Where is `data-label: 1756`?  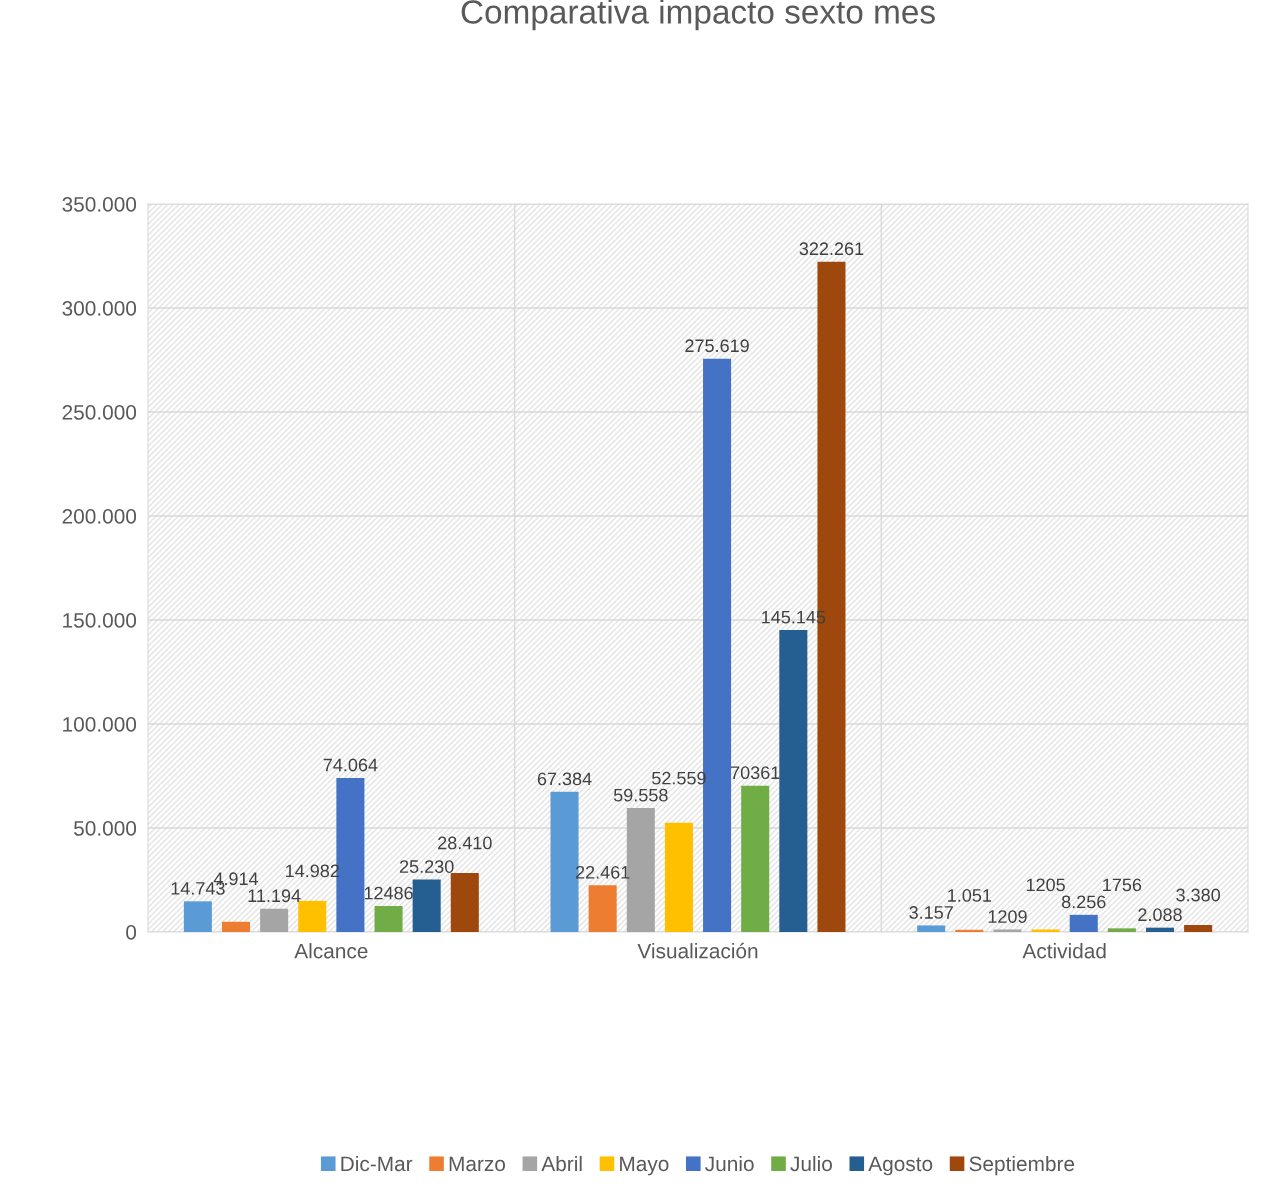
data-label: 1756 is located at coordinates (1122, 885).